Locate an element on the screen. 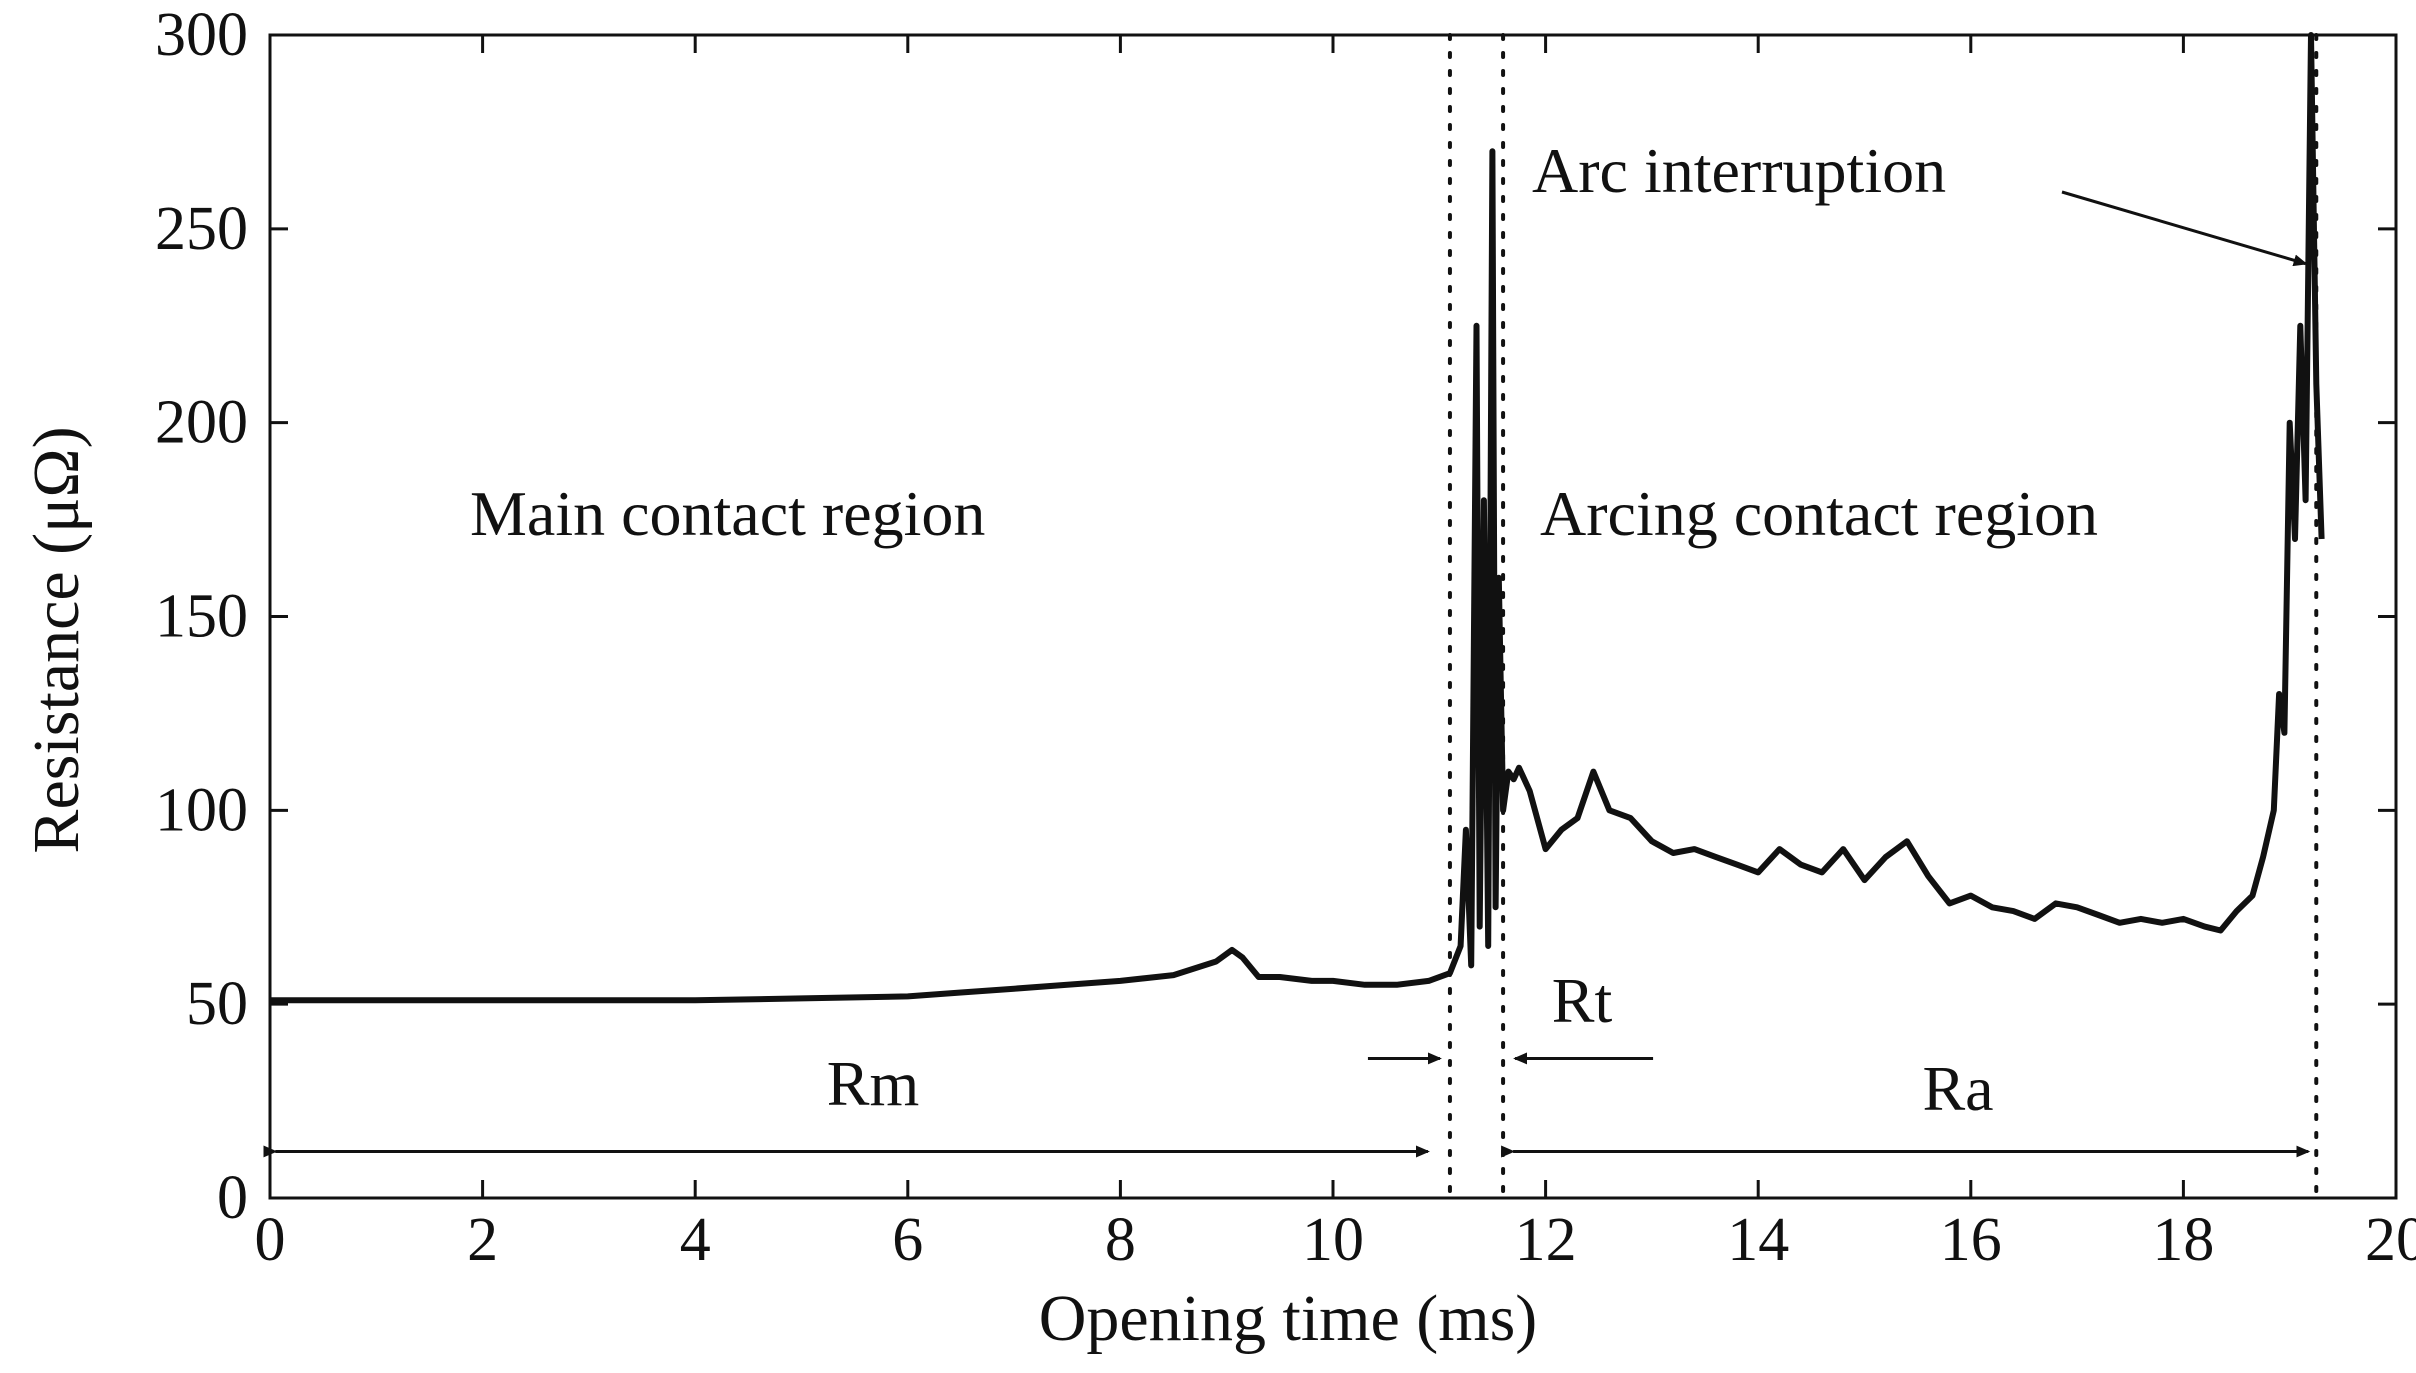  x-tick-label-0: 0 is located at coordinates (270, 1240).